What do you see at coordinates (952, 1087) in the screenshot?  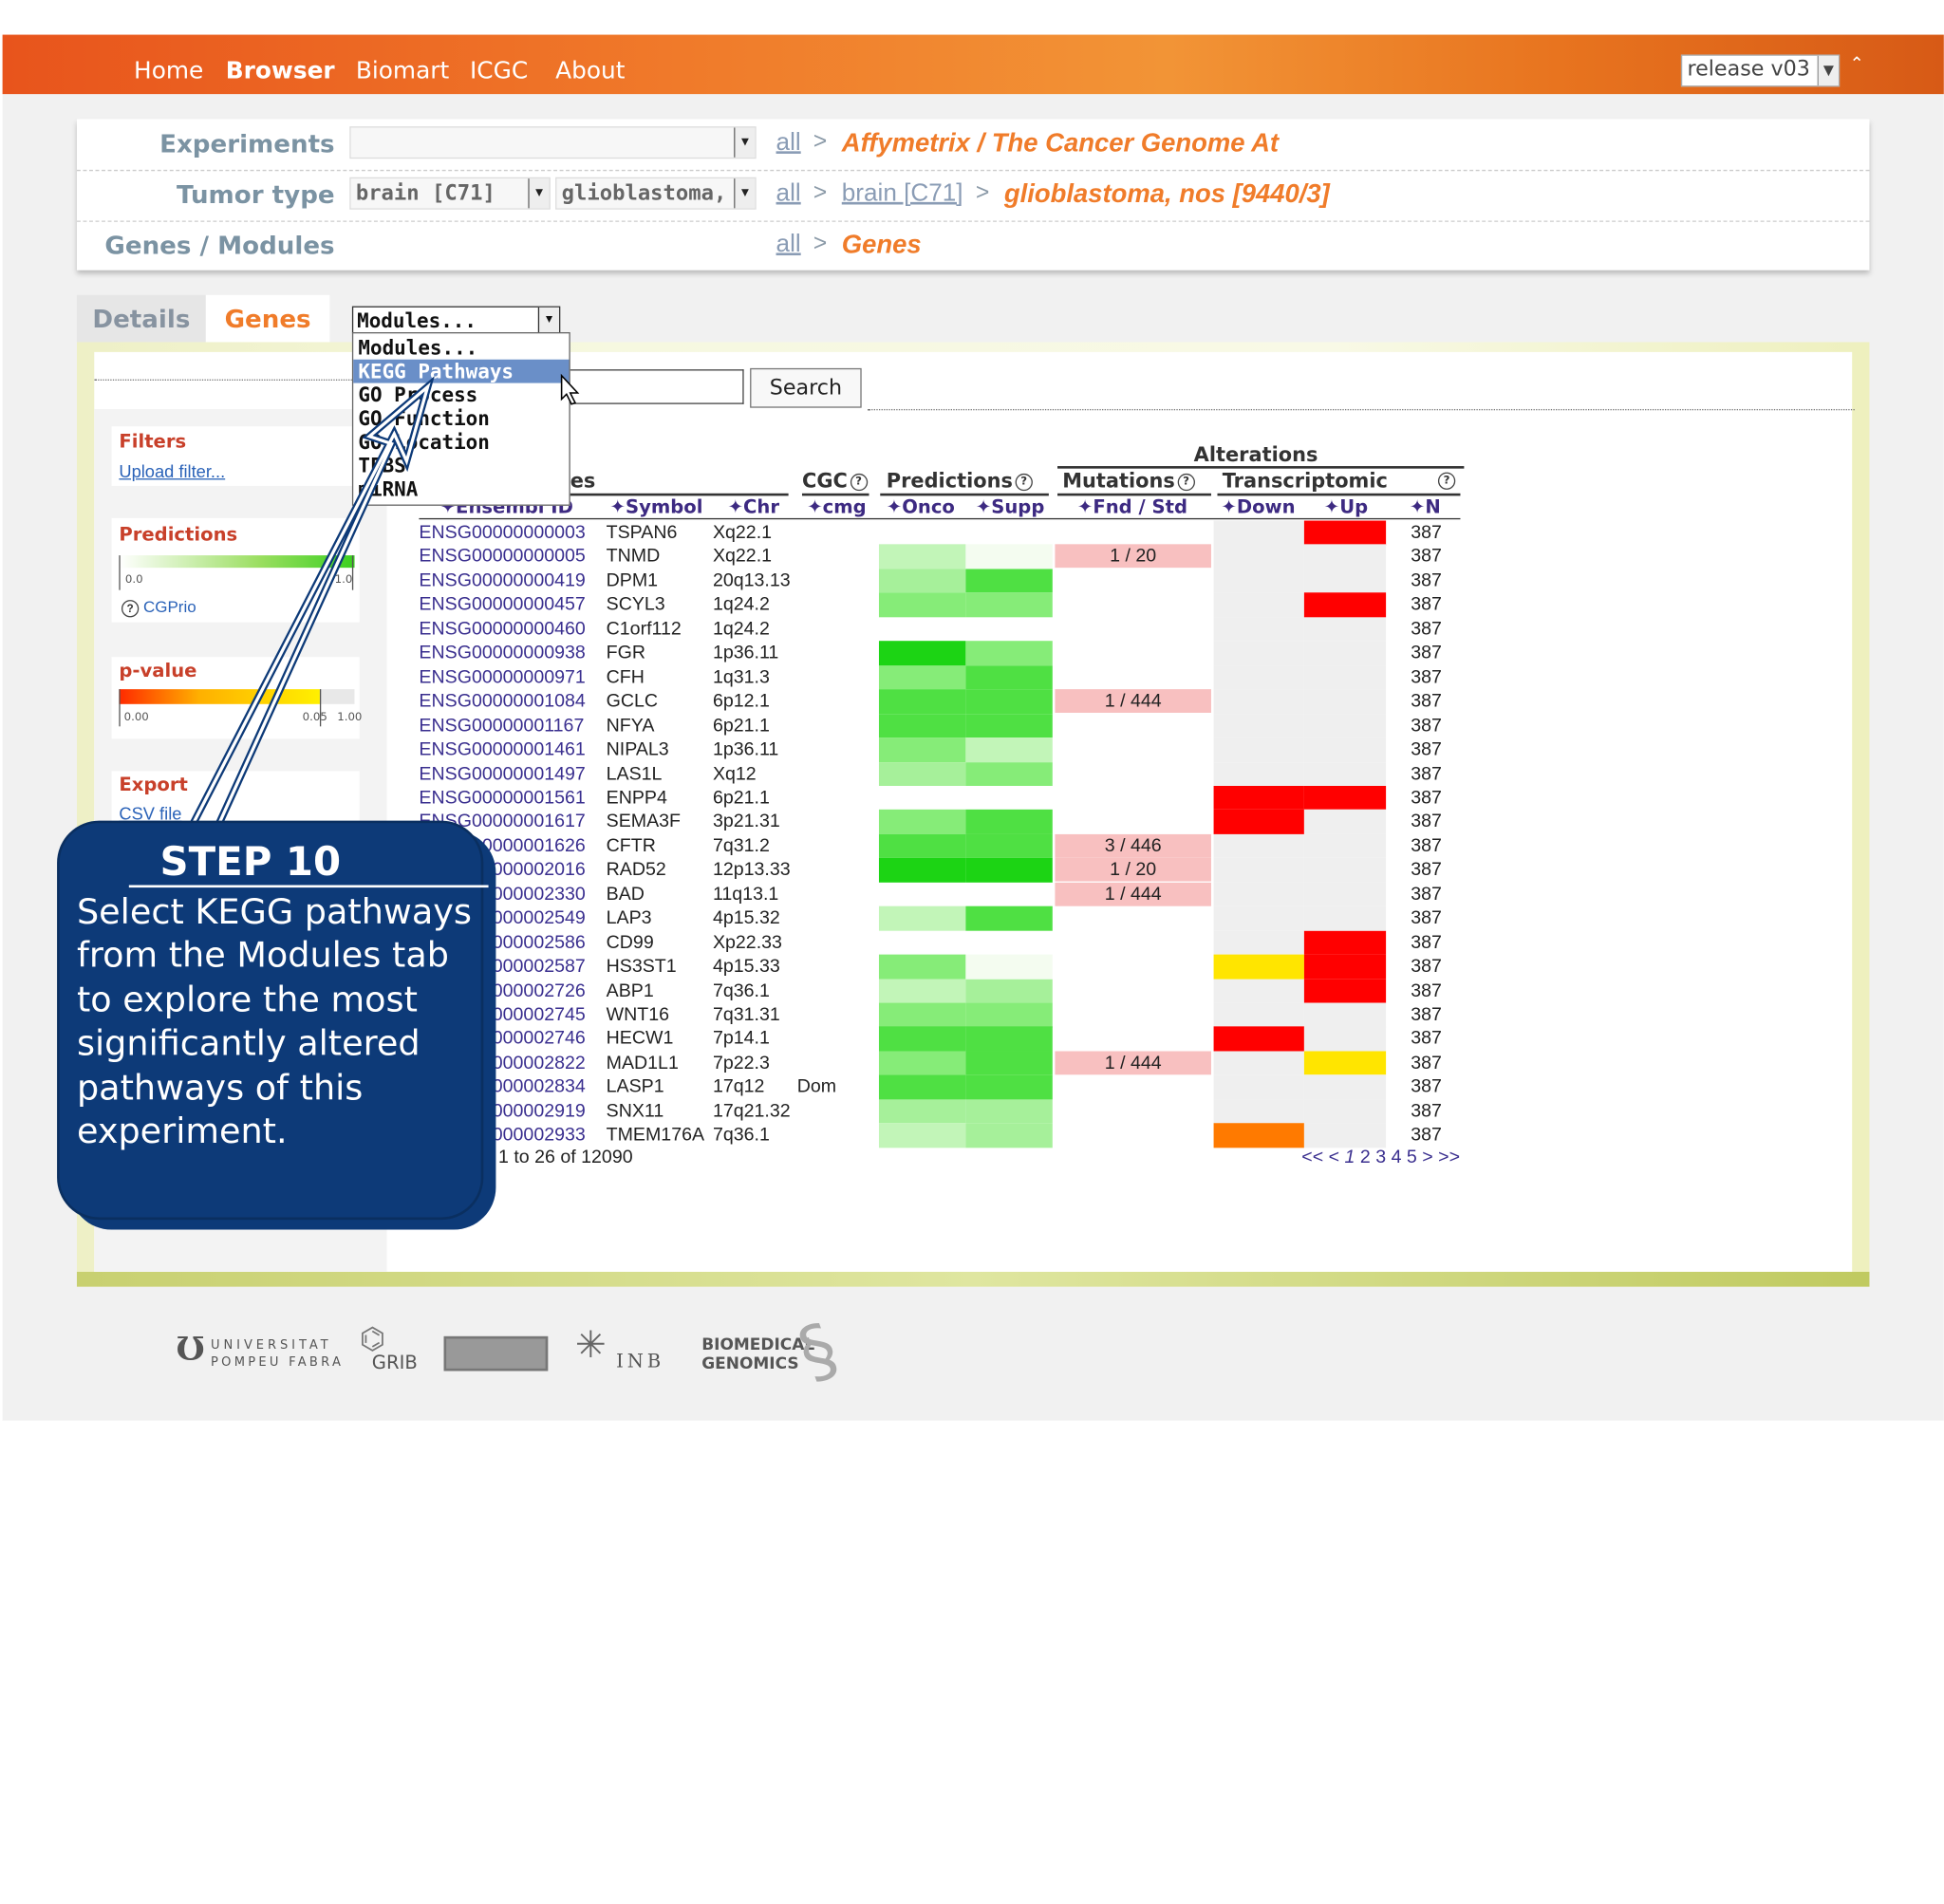 I see `table-row: ENSG00000002834 LASP1 17q12 Dom 387` at bounding box center [952, 1087].